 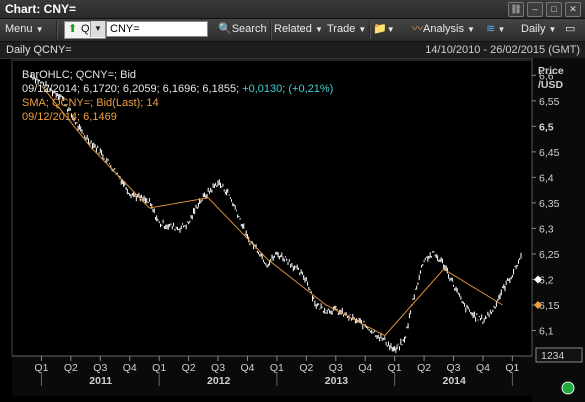 What do you see at coordinates (97, 29) in the screenshot?
I see `chevron-down-icon: ▼` at bounding box center [97, 29].